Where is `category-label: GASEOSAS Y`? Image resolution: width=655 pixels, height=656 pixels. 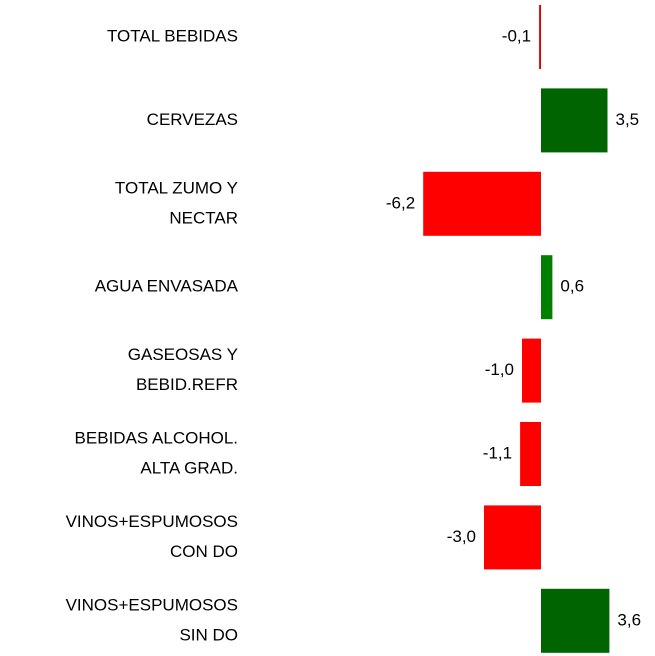
category-label: GASEOSAS Y is located at coordinates (183, 354).